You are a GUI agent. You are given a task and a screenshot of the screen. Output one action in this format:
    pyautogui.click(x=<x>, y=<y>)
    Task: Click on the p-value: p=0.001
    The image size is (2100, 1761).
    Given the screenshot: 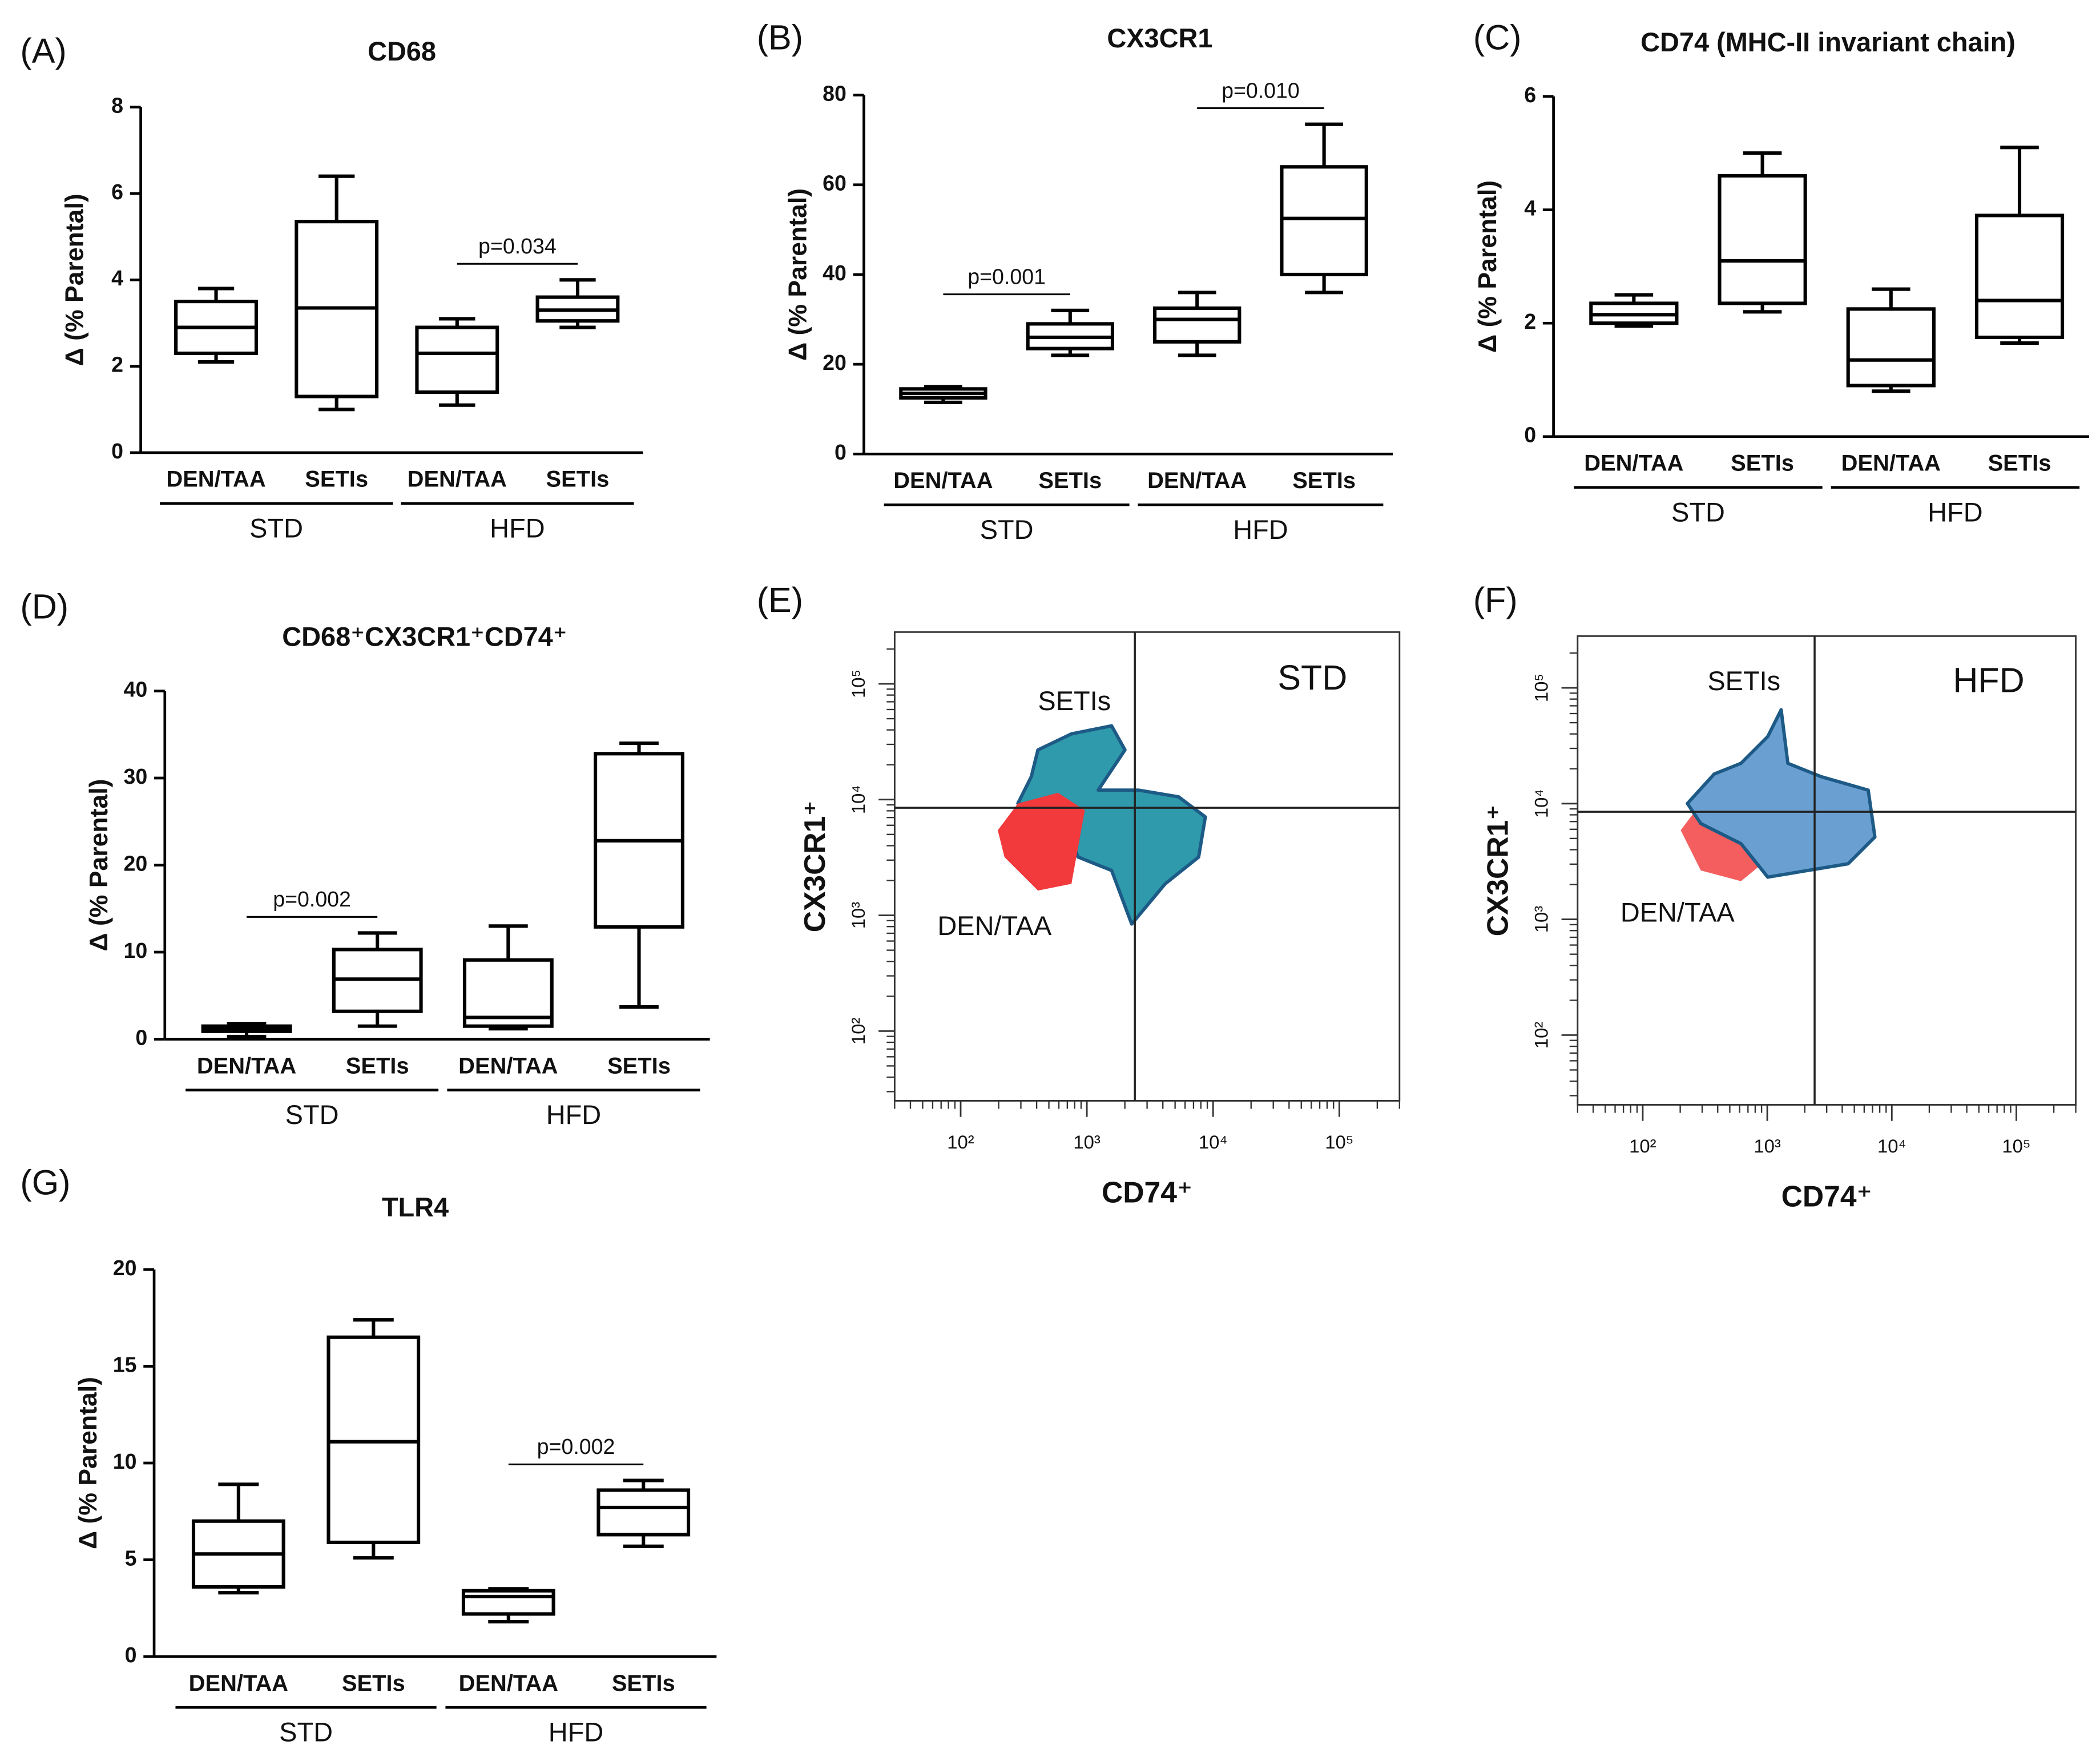 What is the action you would take?
    pyautogui.click(x=1007, y=276)
    